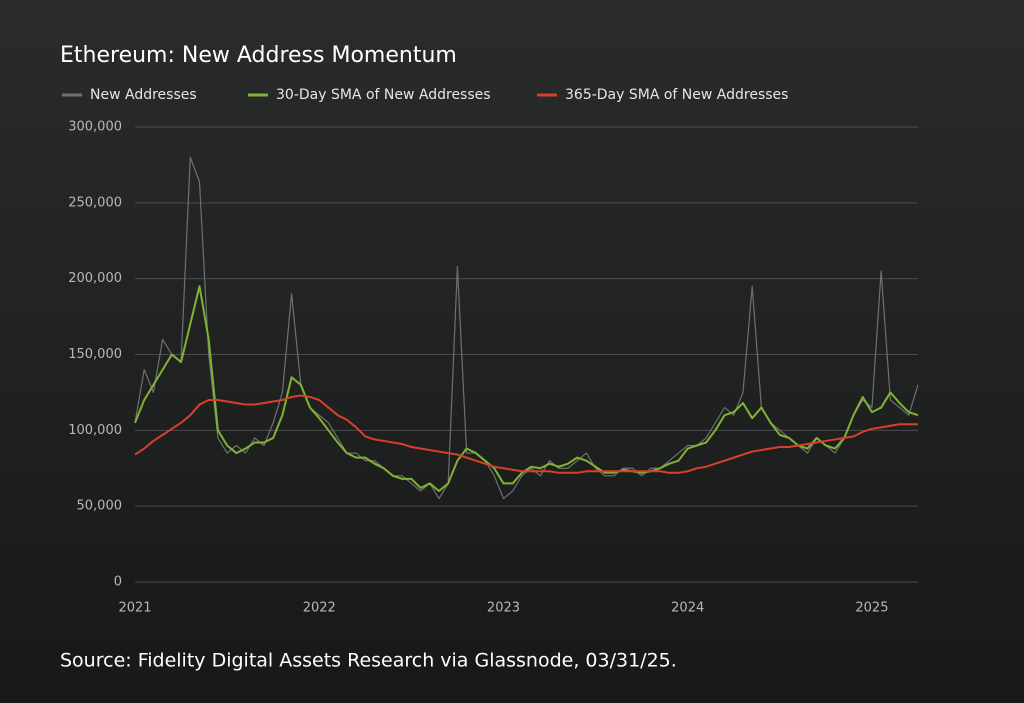 This screenshot has height=703, width=1024. Describe the element at coordinates (871, 608) in the screenshot. I see `x-tick-label: 2025` at that location.